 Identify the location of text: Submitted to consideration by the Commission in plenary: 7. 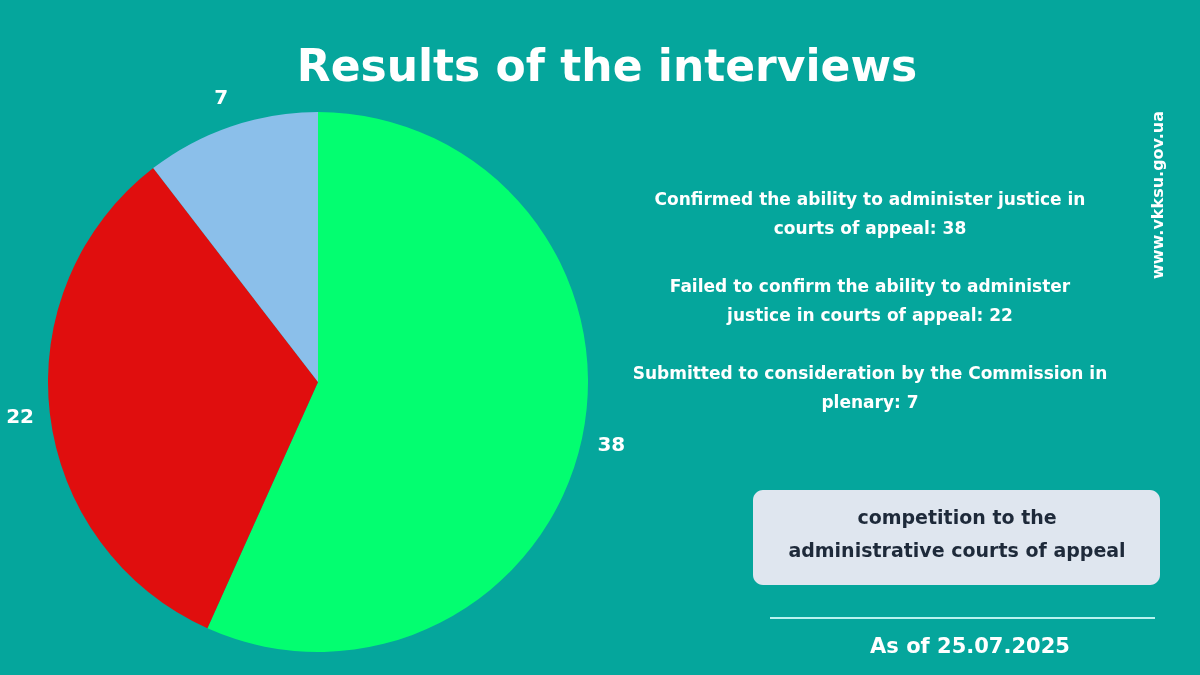
(870, 387).